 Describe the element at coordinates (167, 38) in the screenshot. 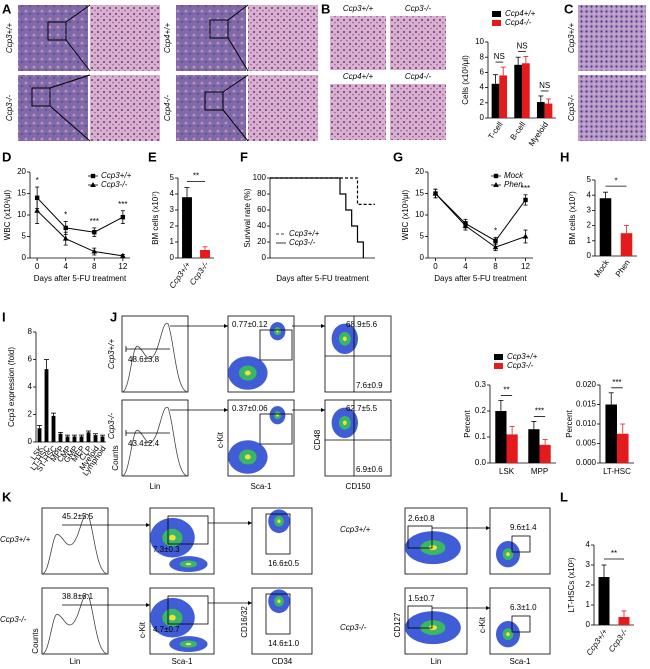

I see `genotype-label: Ccp4+/+` at that location.